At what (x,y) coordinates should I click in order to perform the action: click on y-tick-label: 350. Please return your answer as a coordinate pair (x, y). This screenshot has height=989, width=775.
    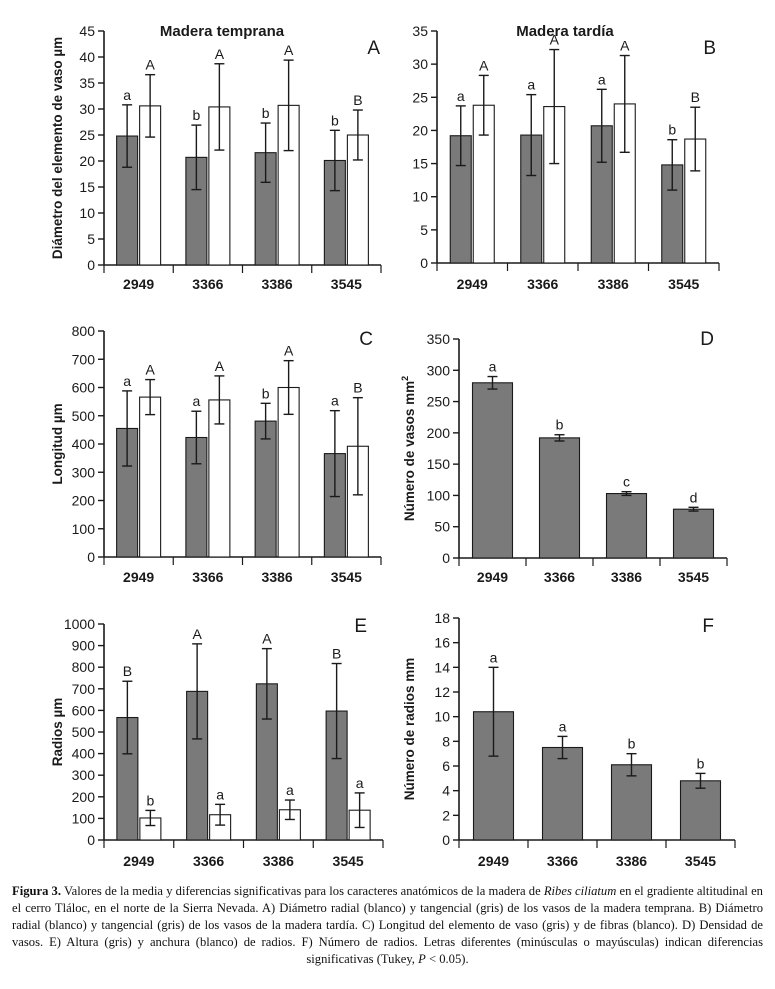
    Looking at the image, I should click on (439, 339).